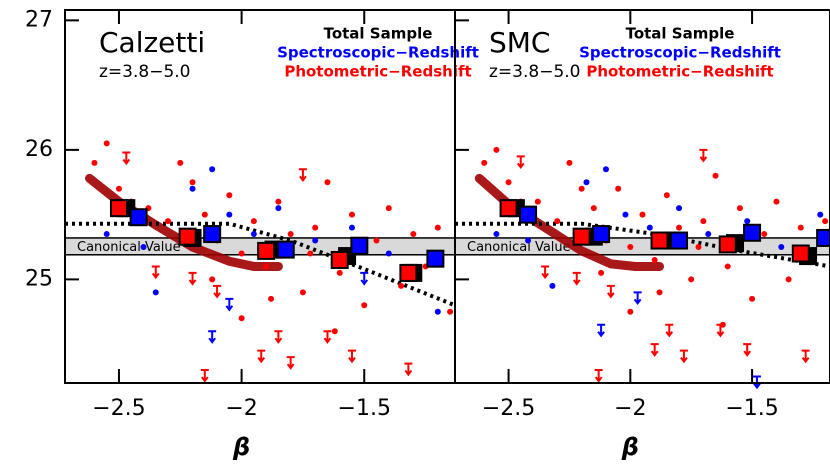 Image resolution: width=830 pixels, height=473 pixels. What do you see at coordinates (642, 245) in the screenshot?
I see `dotted-line` at bounding box center [642, 245].